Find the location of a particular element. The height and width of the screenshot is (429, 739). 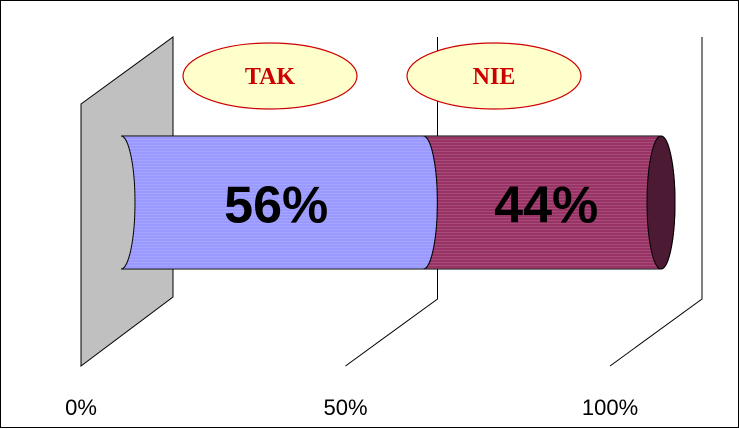

legend-item: TAK is located at coordinates (270, 76).